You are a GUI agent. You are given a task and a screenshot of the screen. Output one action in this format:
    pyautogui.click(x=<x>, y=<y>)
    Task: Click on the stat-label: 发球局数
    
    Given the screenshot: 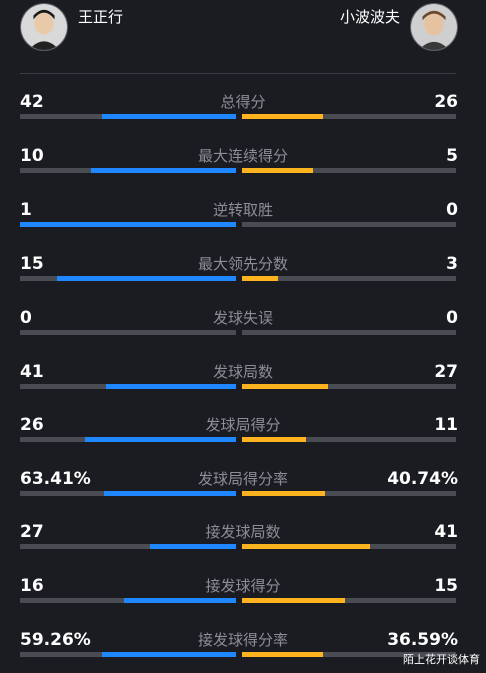 What is the action you would take?
    pyautogui.click(x=242, y=372)
    